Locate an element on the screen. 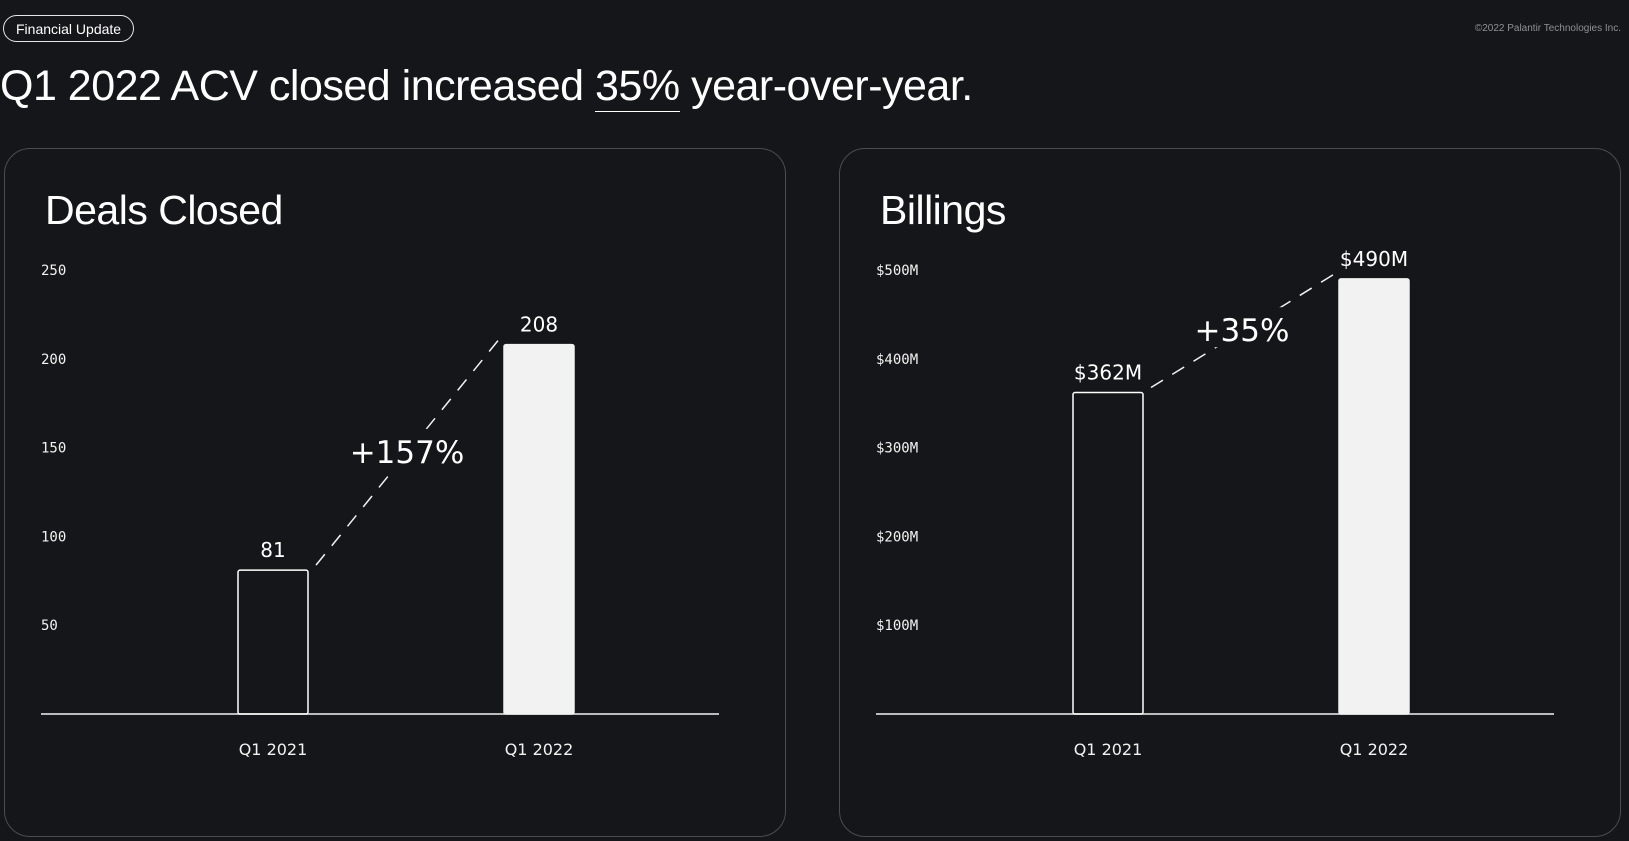 This screenshot has width=1629, height=841. copyright-notice: ©2022 Palantir Technologies Inc. is located at coordinates (1547, 28).